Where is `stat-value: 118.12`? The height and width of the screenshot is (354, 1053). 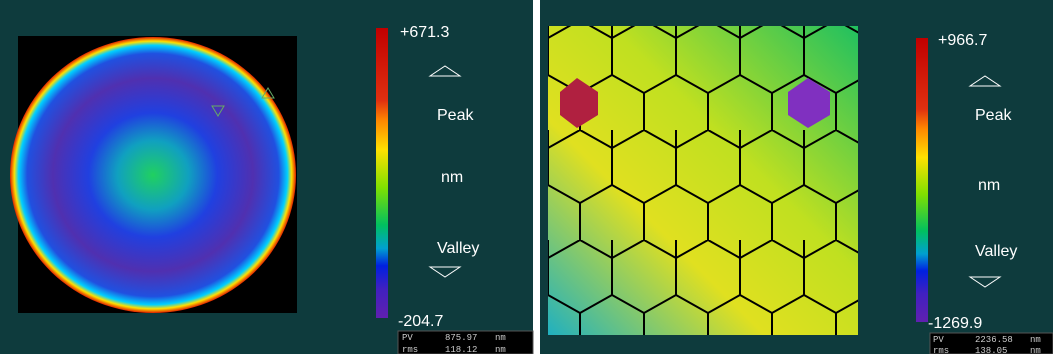
stat-value: 118.12 is located at coordinates (461, 349).